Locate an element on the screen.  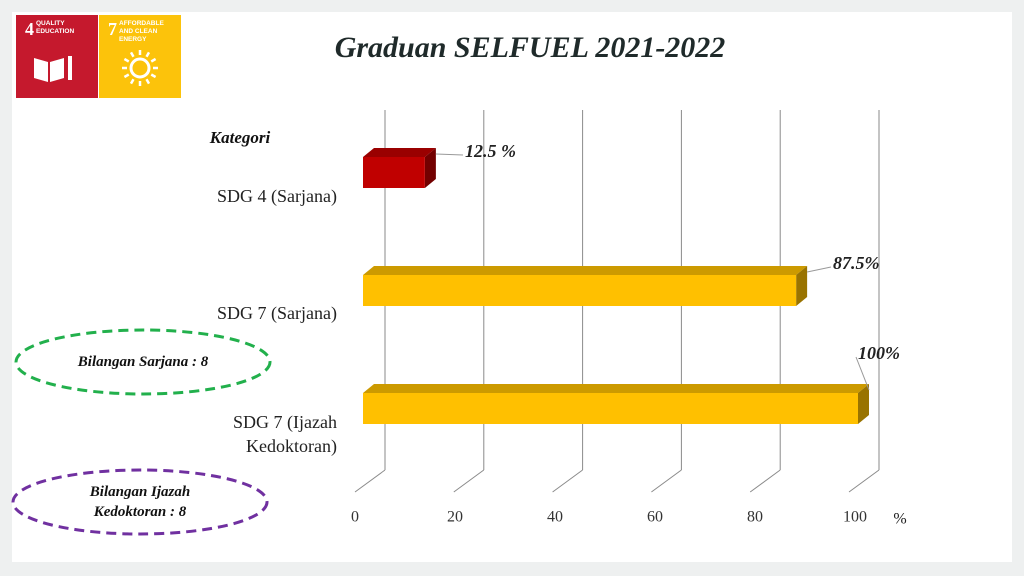
x-tick-label: 20 is located at coordinates (455, 517).